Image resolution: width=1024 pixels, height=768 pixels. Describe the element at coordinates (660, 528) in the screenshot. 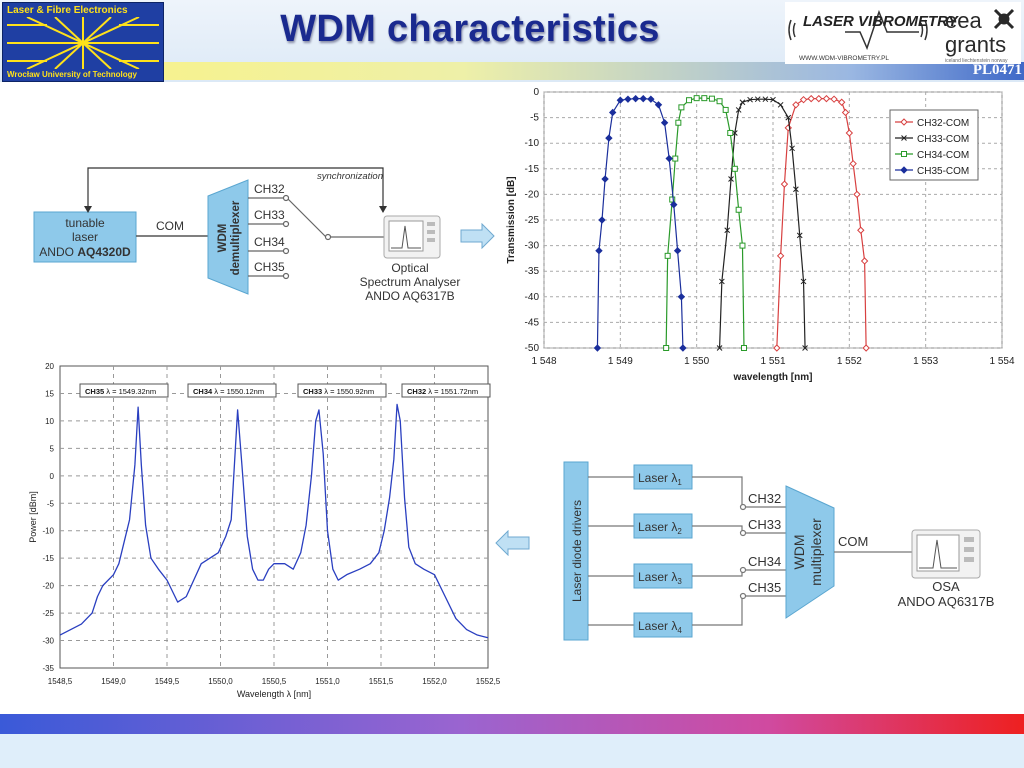

I see `svg-text: Laser λ2` at that location.